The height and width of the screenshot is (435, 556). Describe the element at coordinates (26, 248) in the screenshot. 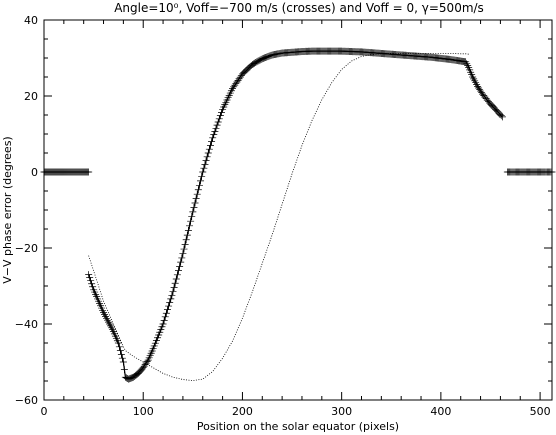

I see `y-tick-label: −20` at that location.